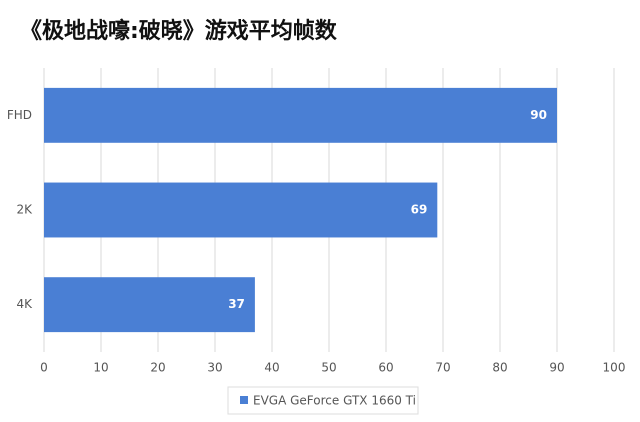 This screenshot has height=422, width=640. Describe the element at coordinates (556, 368) in the screenshot. I see `x-tick-label: 90` at that location.